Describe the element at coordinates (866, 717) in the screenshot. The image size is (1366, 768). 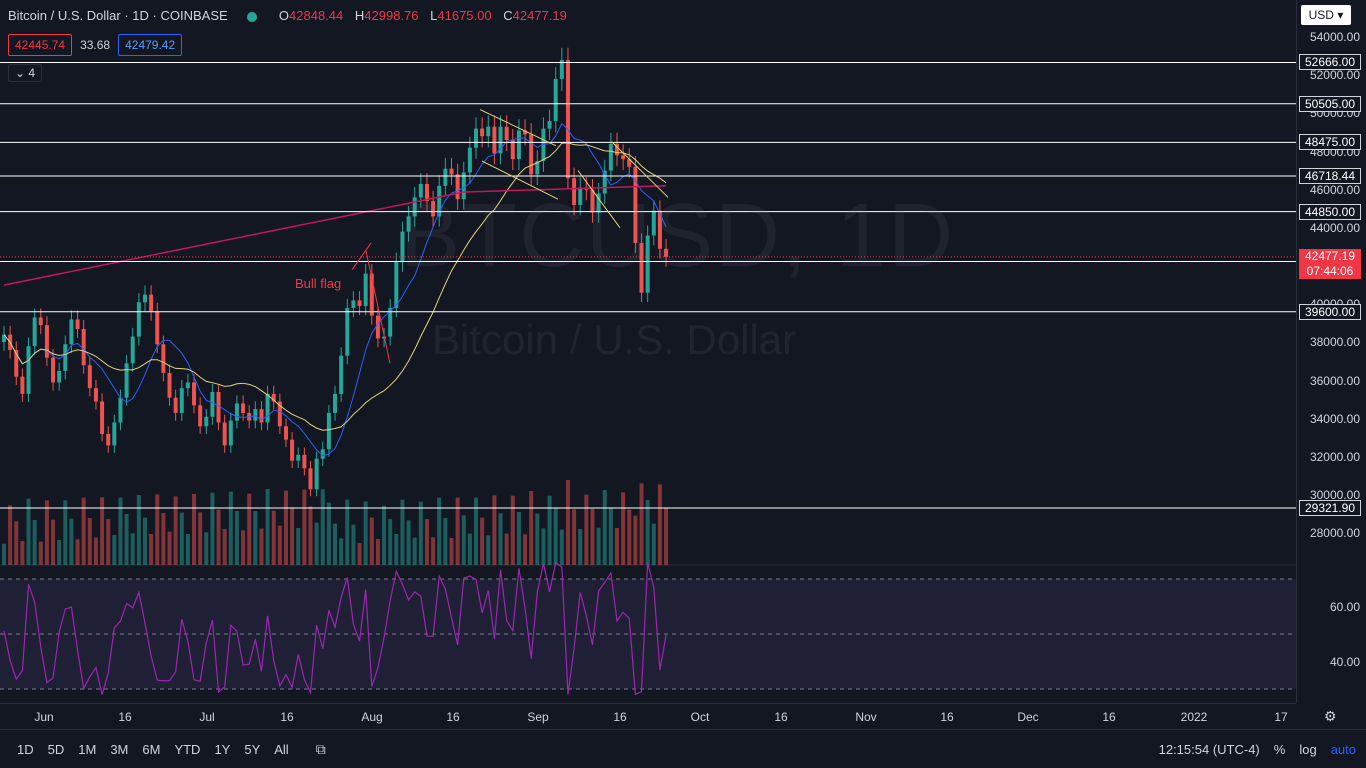
I see `time-label: Nov` at that location.